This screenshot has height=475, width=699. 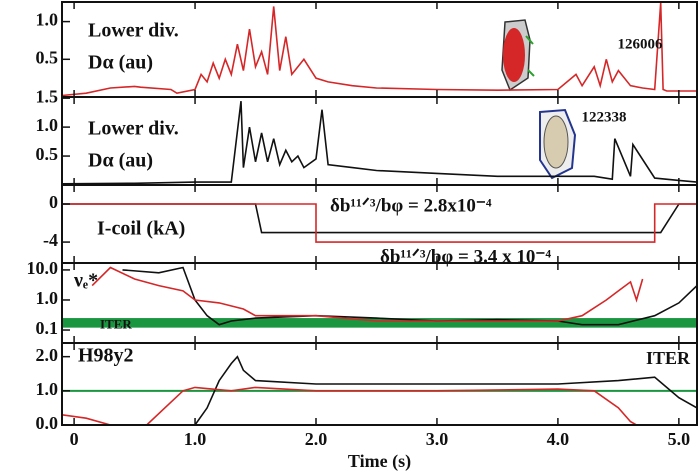 I want to click on iter-band, so click(x=379, y=323).